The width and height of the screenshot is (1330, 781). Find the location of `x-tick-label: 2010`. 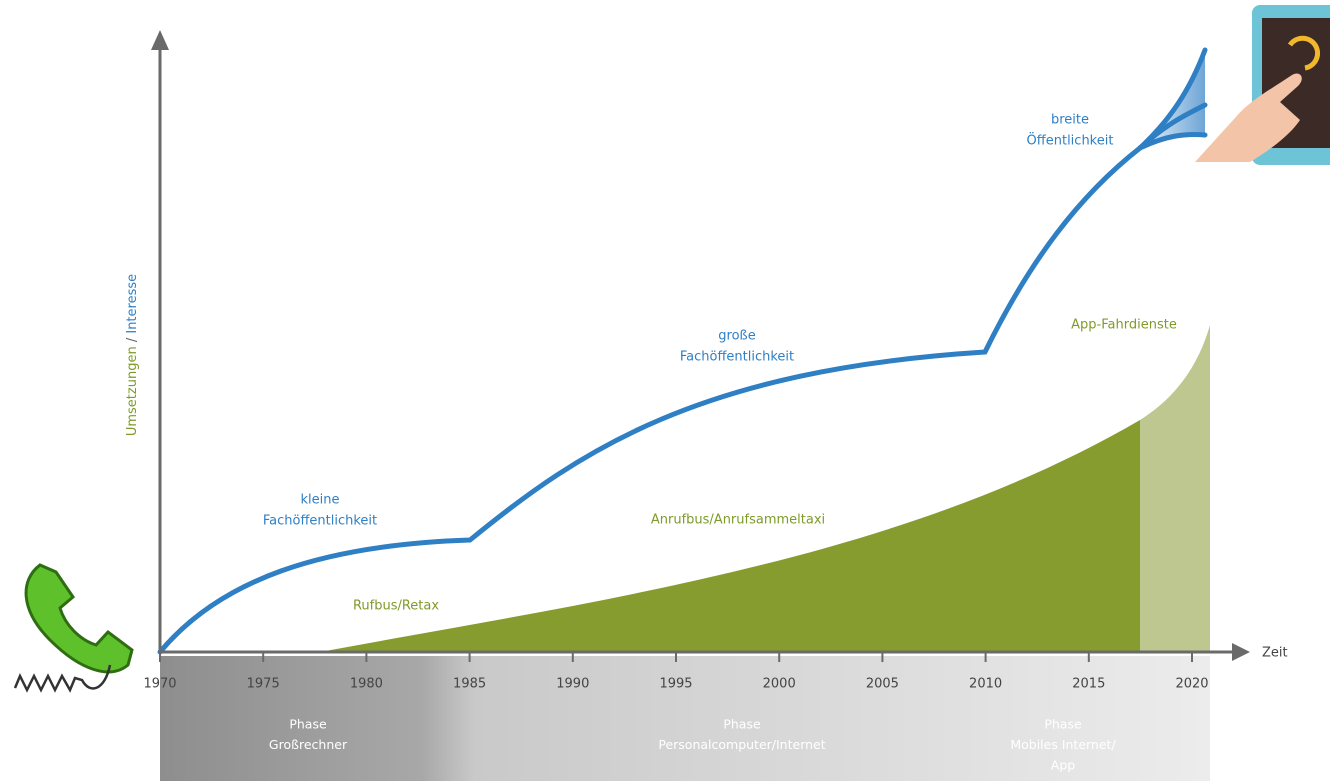

x-tick-label: 2010 is located at coordinates (985, 684).